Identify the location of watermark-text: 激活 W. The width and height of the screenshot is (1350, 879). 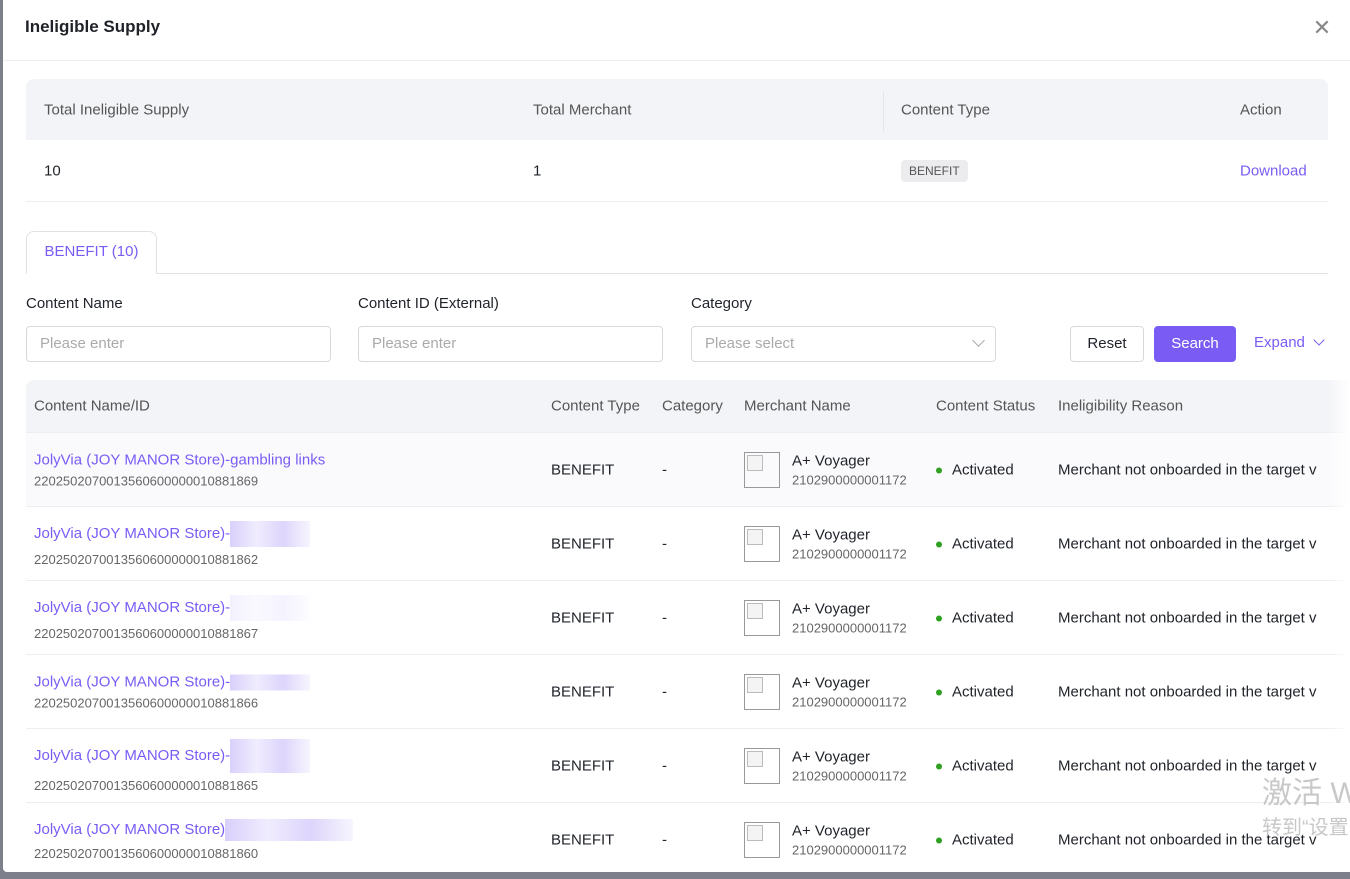
(1306, 793).